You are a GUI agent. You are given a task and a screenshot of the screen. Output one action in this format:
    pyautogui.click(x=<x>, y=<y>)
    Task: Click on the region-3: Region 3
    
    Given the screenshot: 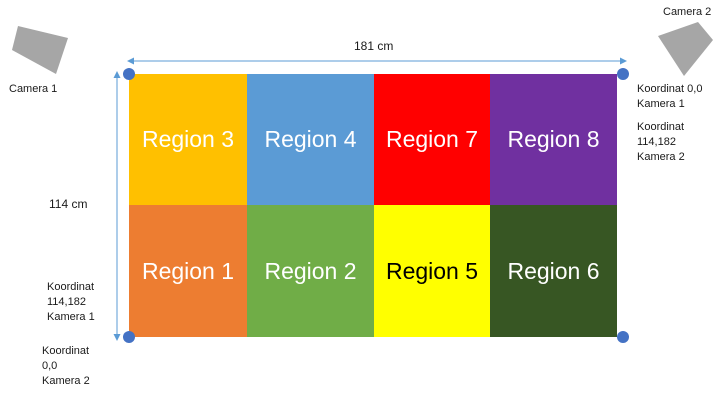 What is the action you would take?
    pyautogui.click(x=188, y=139)
    